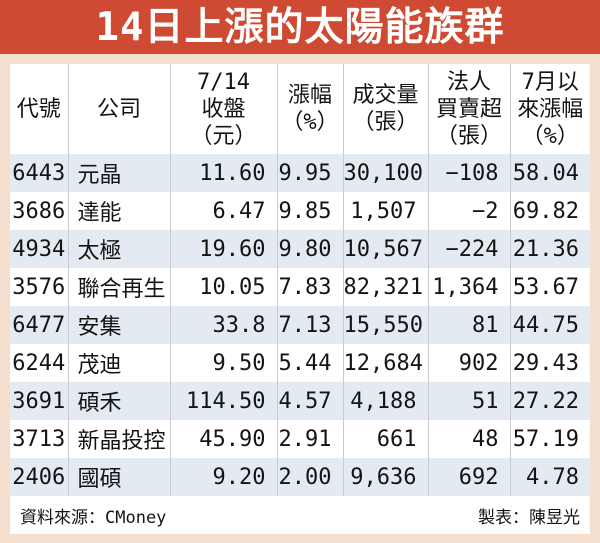 The height and width of the screenshot is (543, 600). I want to click on cell-company: 國碩, so click(119, 477).